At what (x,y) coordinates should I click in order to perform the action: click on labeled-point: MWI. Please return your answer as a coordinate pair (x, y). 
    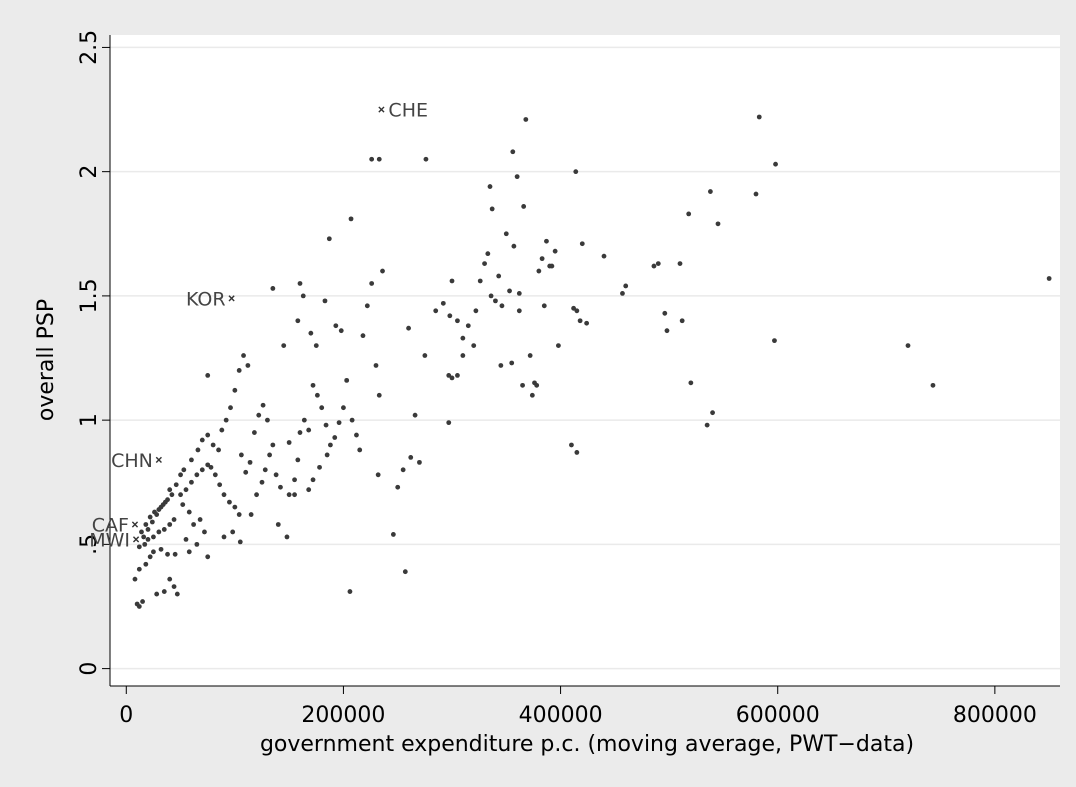
    Looking at the image, I should click on (114, 540).